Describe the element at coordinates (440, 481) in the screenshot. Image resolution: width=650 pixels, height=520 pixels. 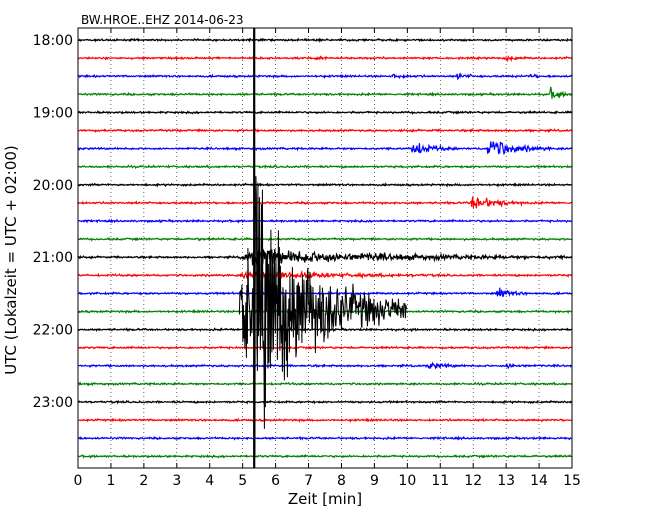
I see `x-tick-label: 11` at that location.